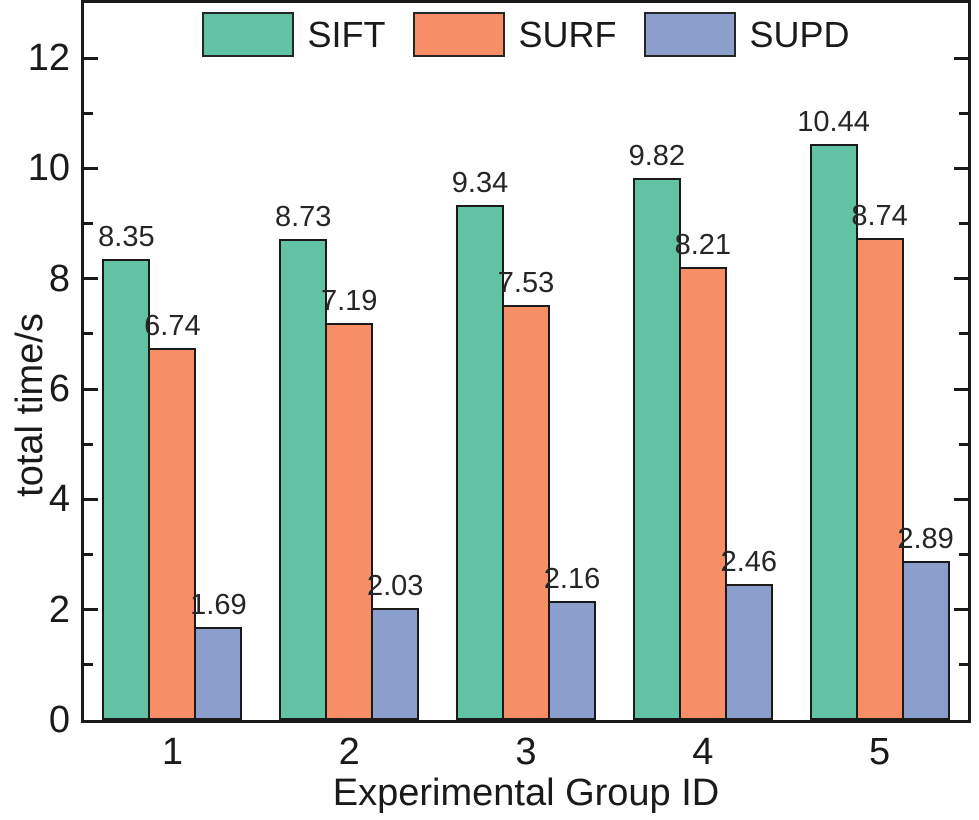 The height and width of the screenshot is (820, 979). I want to click on legend-label-supd: SUPD, so click(799, 34).